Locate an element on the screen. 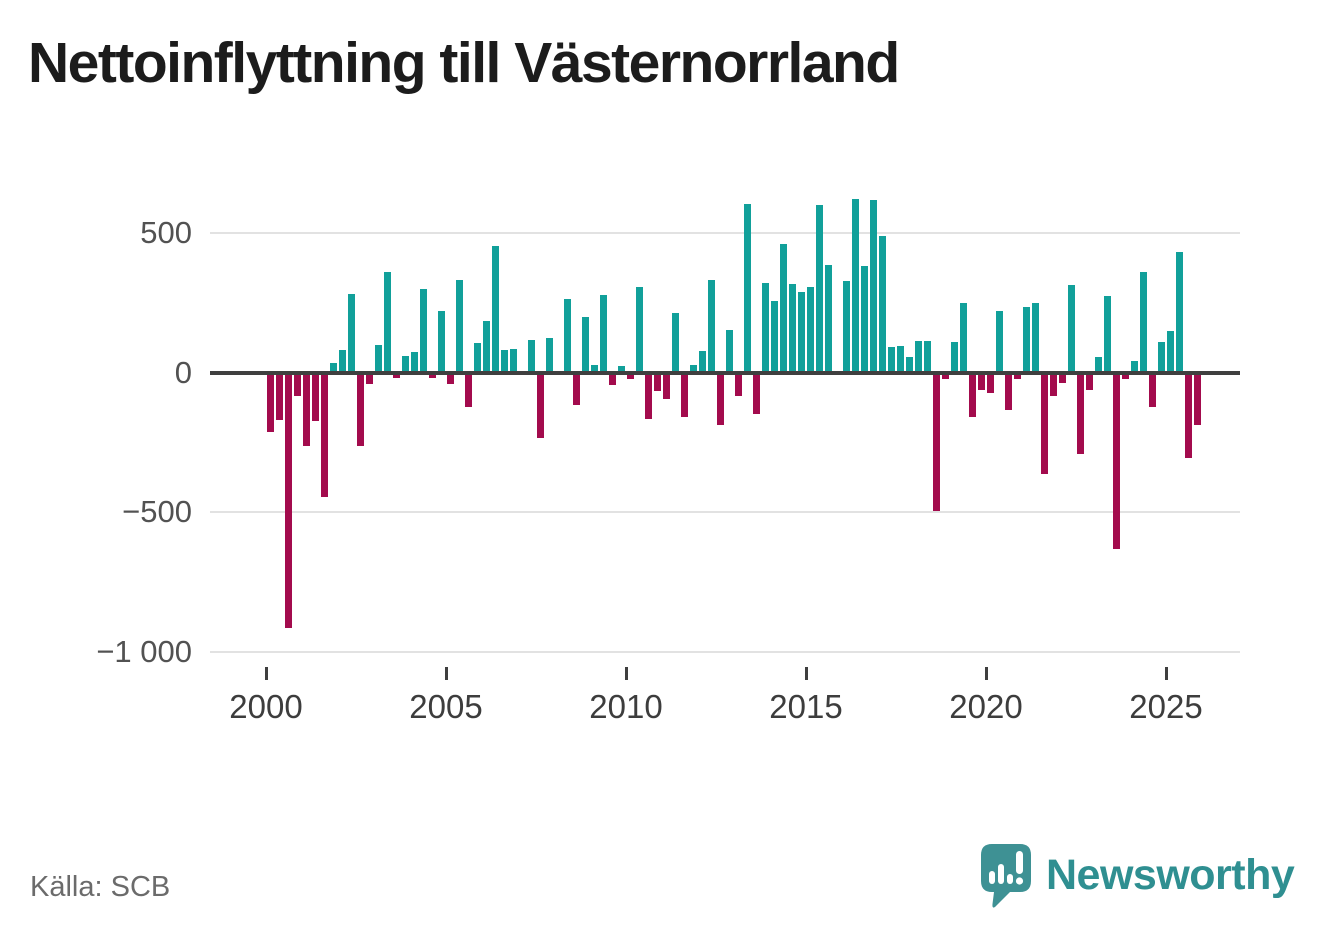 This screenshot has height=939, width=1322. bar-2021-q2 is located at coordinates (1035, 338).